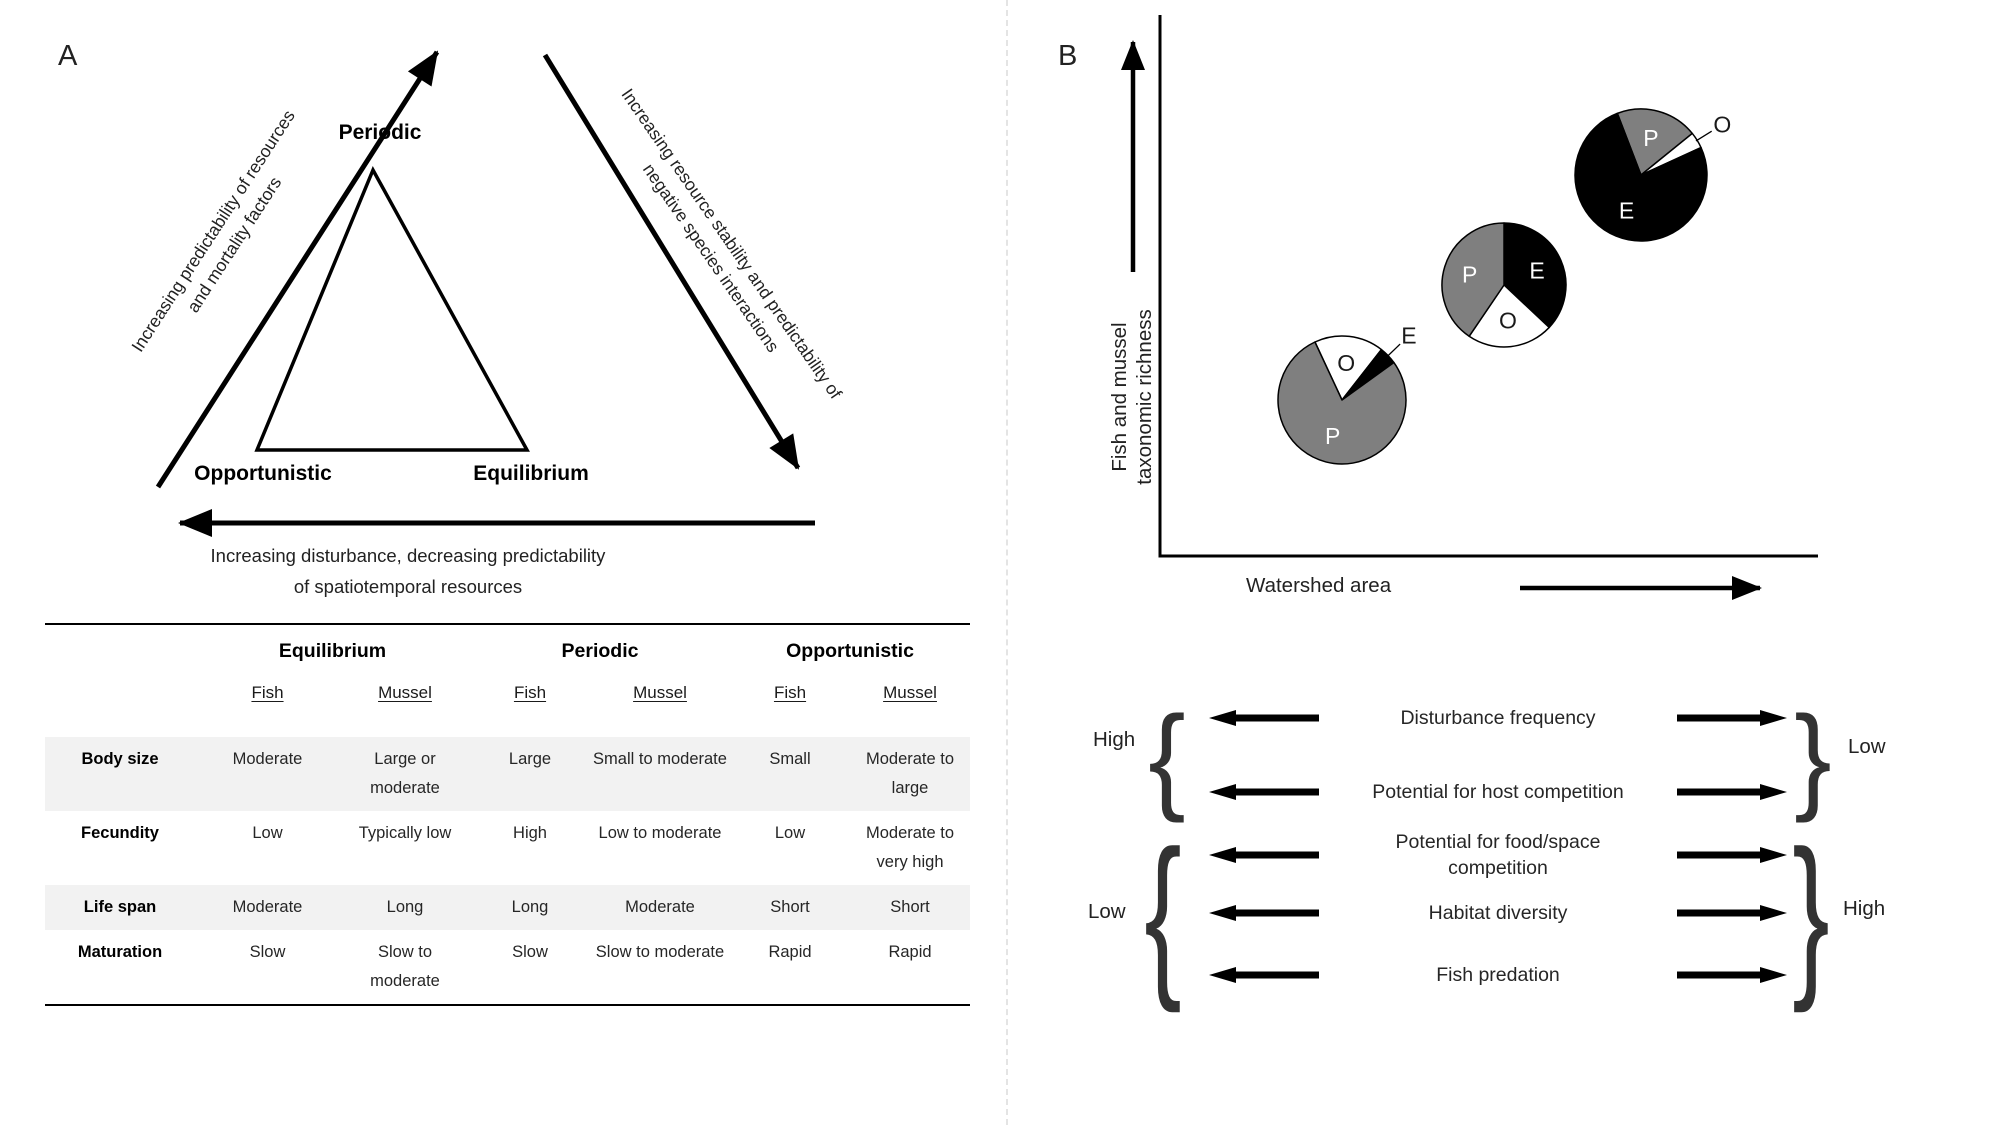  I want to click on gradient-row: Potential for food/space competition, so click(1498, 855).